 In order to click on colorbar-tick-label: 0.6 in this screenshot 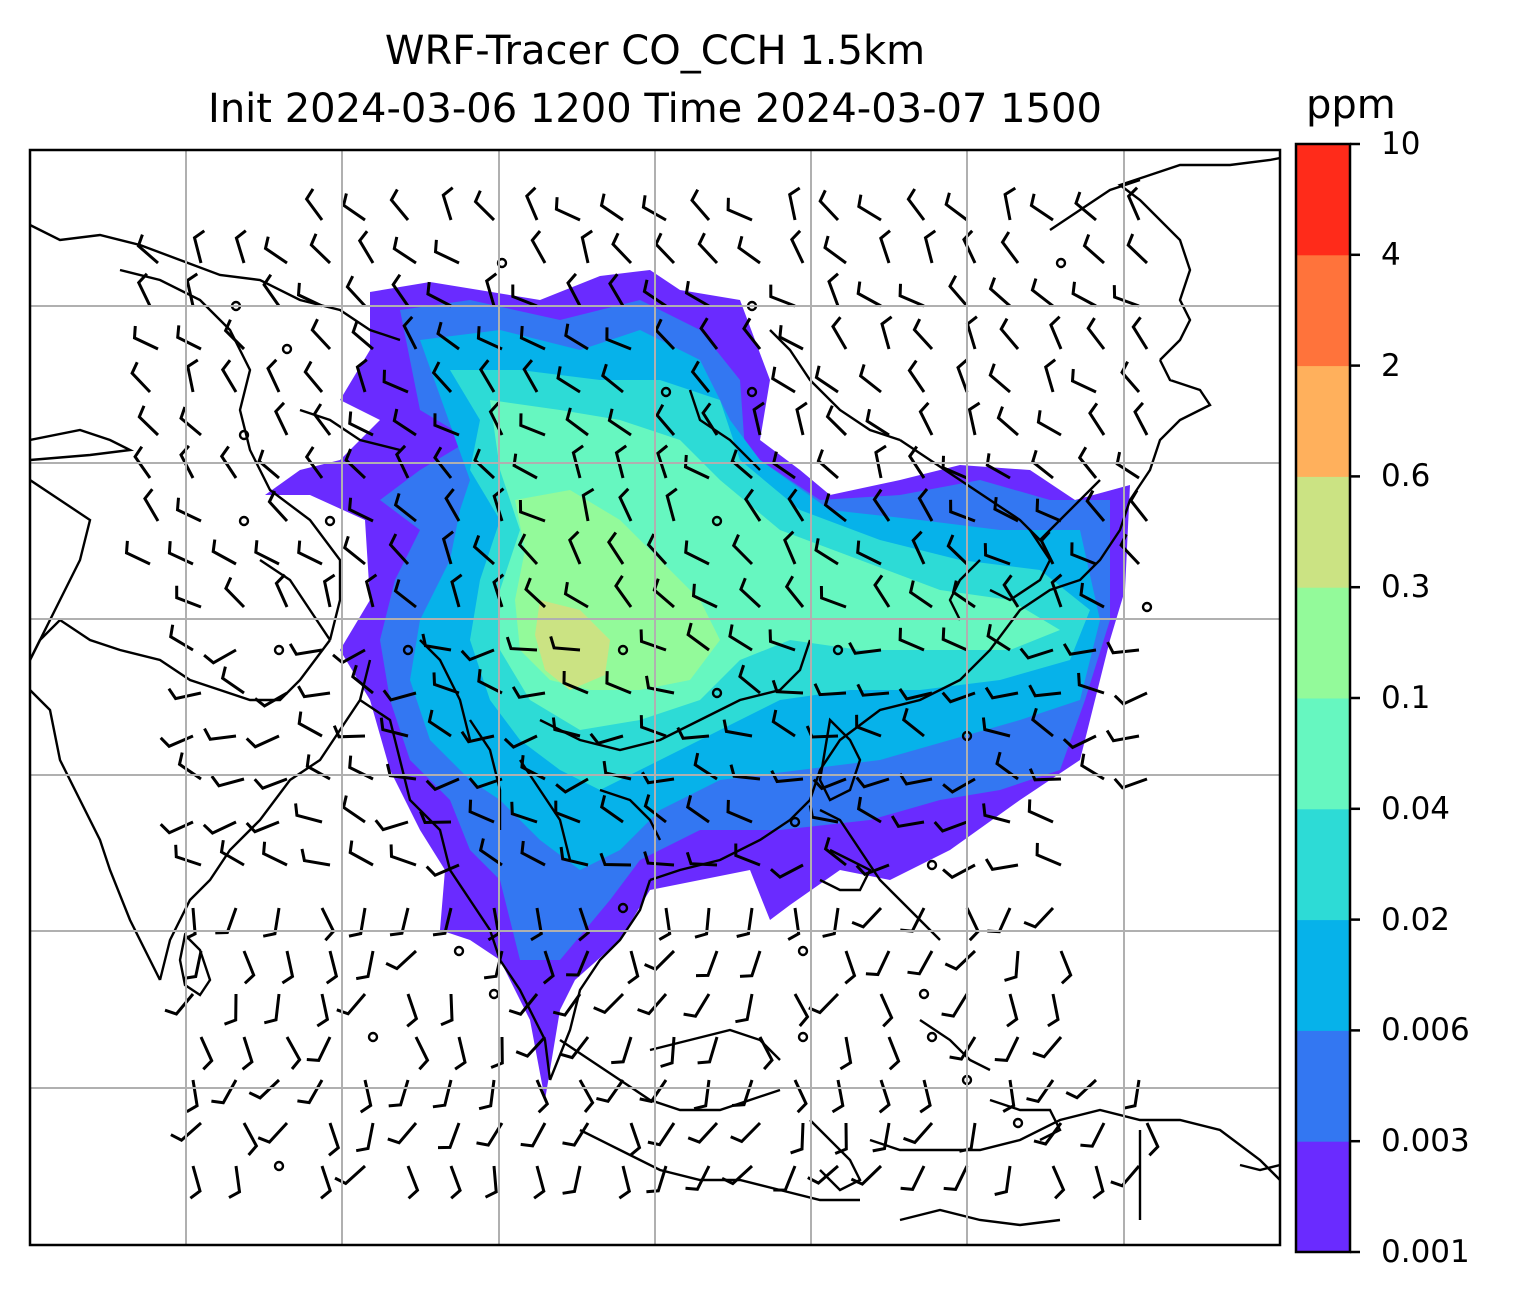, I will do `click(1406, 476)`.